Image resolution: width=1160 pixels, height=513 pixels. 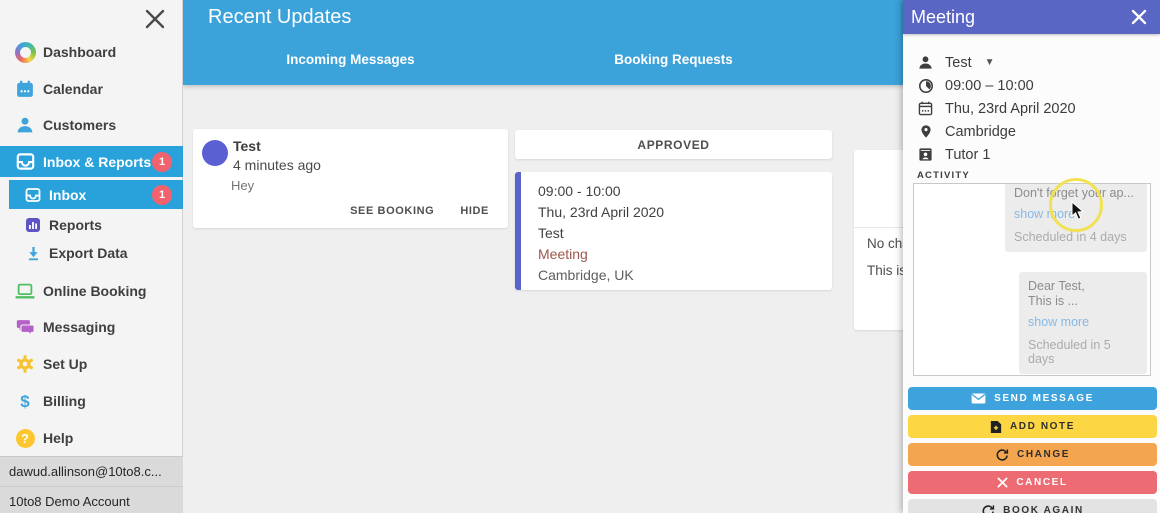 I want to click on send-message-button: SEND MESSAGE, so click(x=1032, y=398).